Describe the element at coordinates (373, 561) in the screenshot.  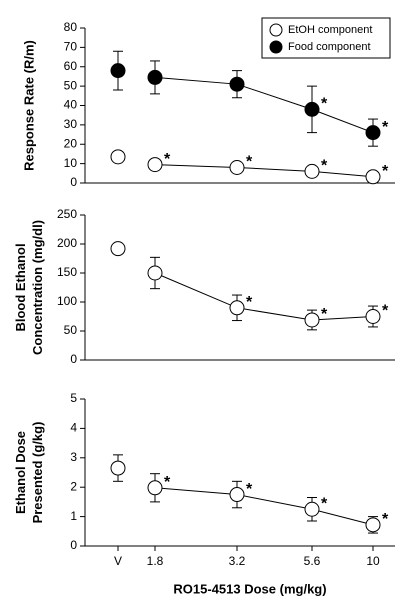
I see `x-tick-label: 10` at that location.